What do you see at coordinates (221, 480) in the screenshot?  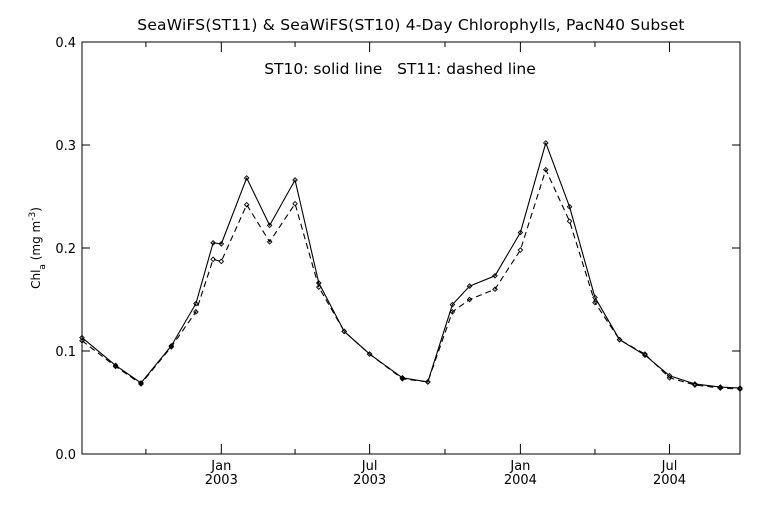 I see `x-tick-year-label-0: 2003` at bounding box center [221, 480].